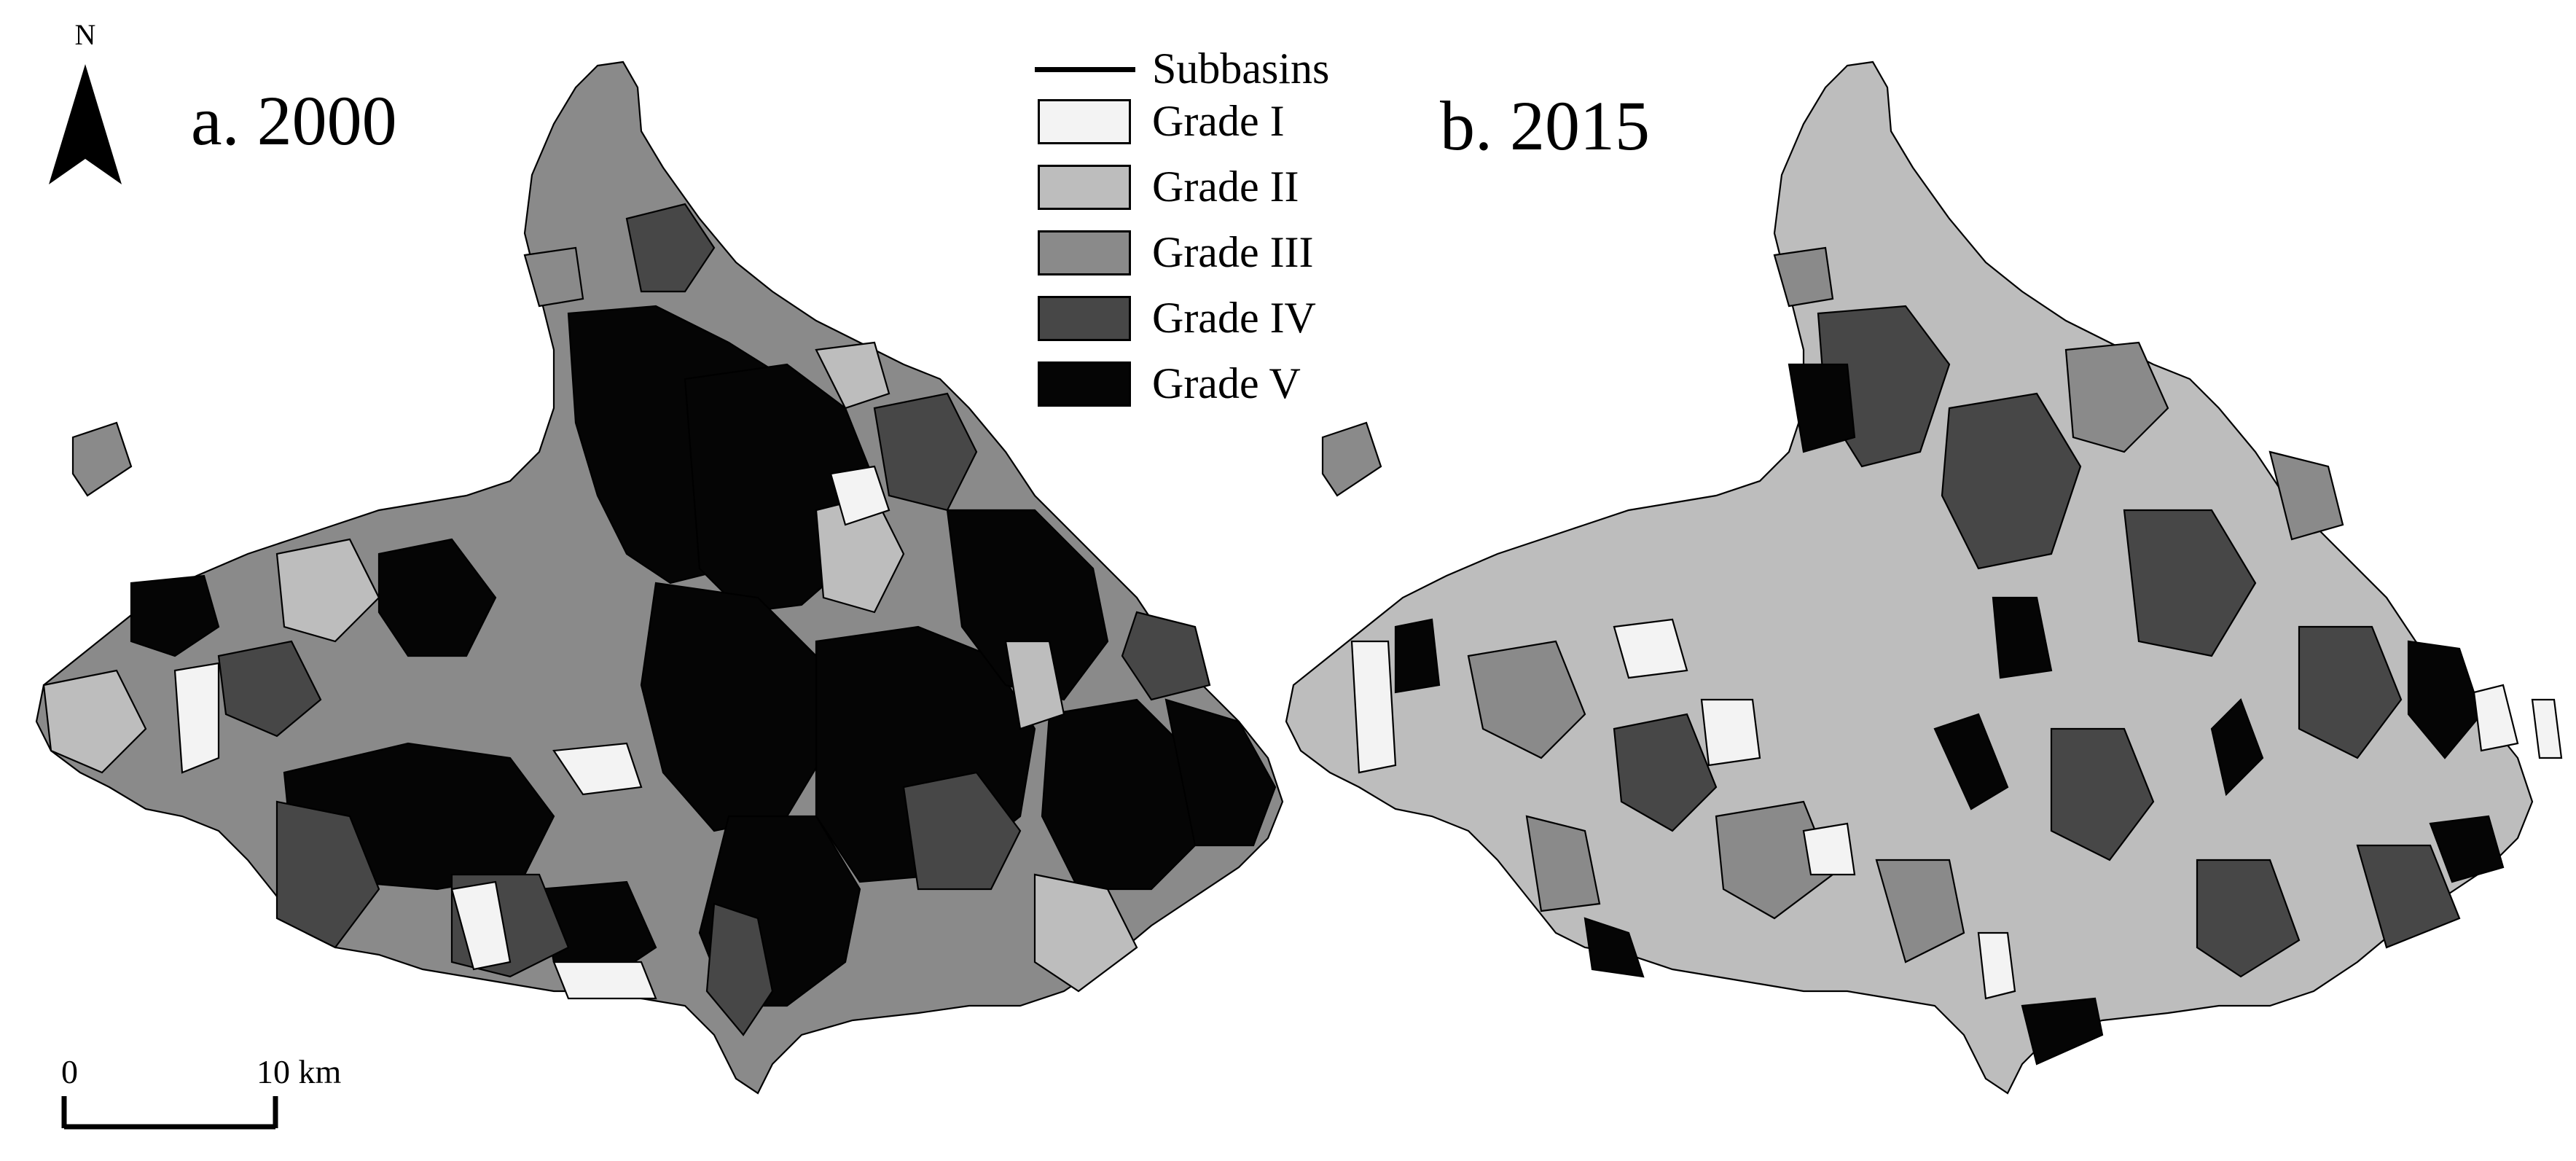 Image resolution: width=2576 pixels, height=1161 pixels. I want to click on legend-label: Grade III, so click(1233, 252).